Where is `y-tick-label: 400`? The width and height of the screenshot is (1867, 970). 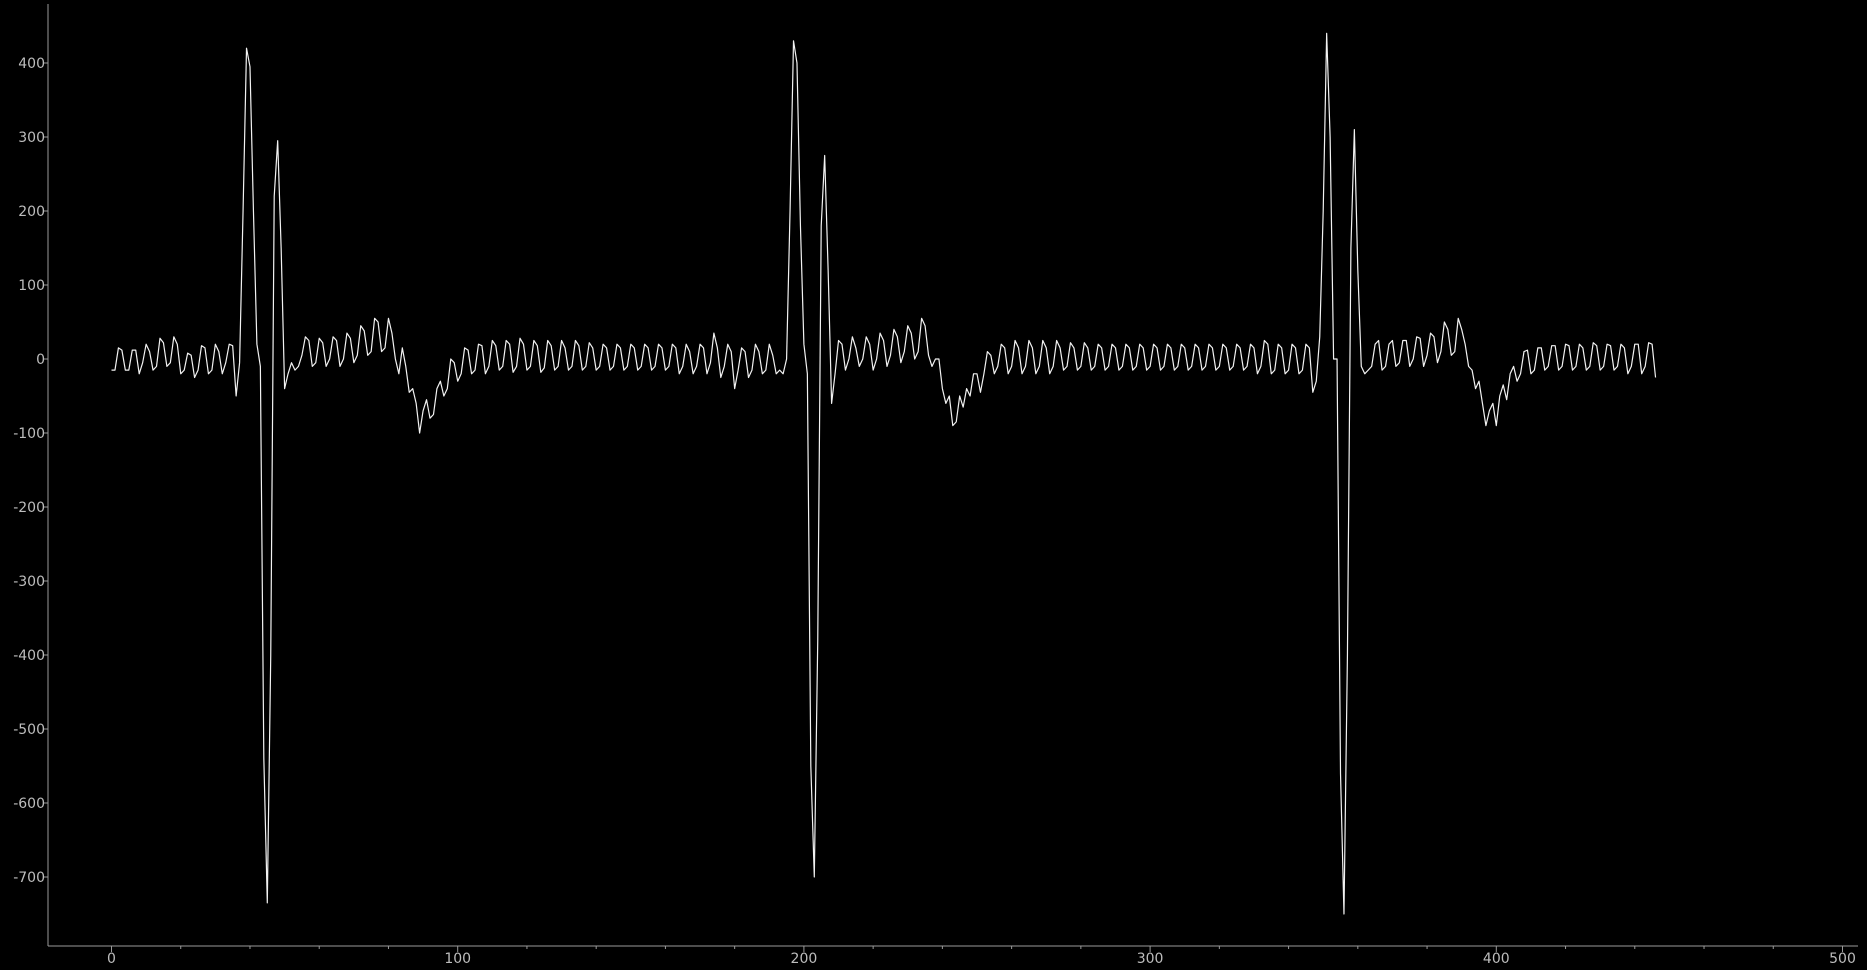
y-tick-label: 400 is located at coordinates (31, 64).